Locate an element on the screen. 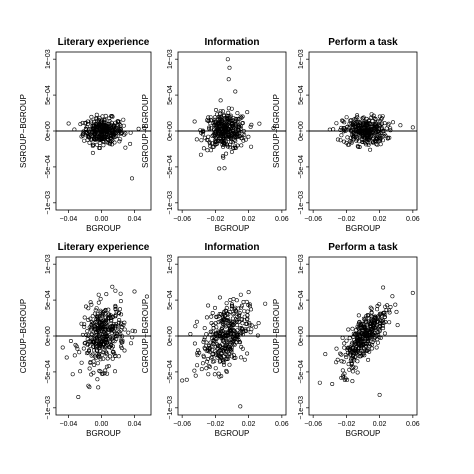 The image size is (474, 474). y-tick-label: 0e+00 is located at coordinates (170, 131).